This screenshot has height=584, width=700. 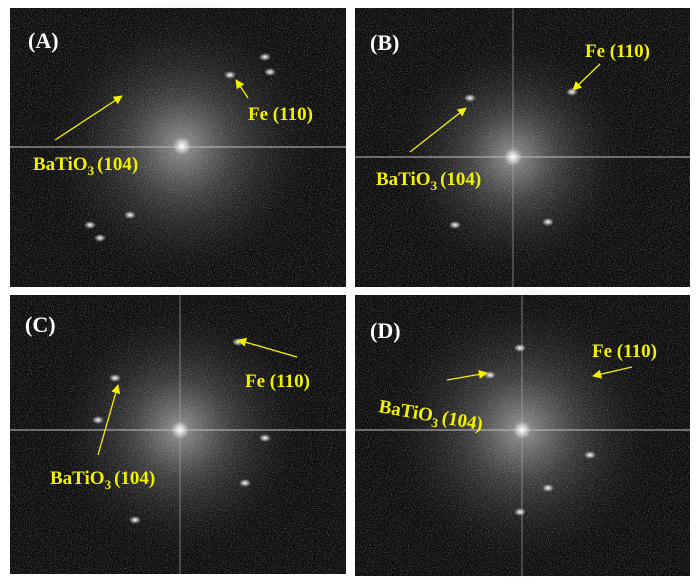 I want to click on panel-label: (B), so click(x=384, y=42).